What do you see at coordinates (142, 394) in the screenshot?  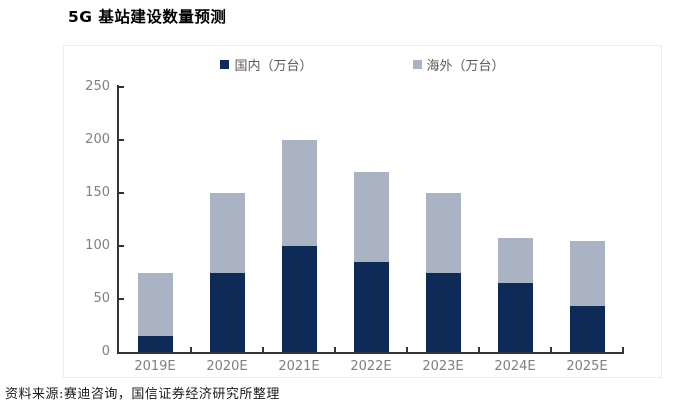 I see `source-note: 资料来源:赛迪咨询，国信证券经济研究所整理` at bounding box center [142, 394].